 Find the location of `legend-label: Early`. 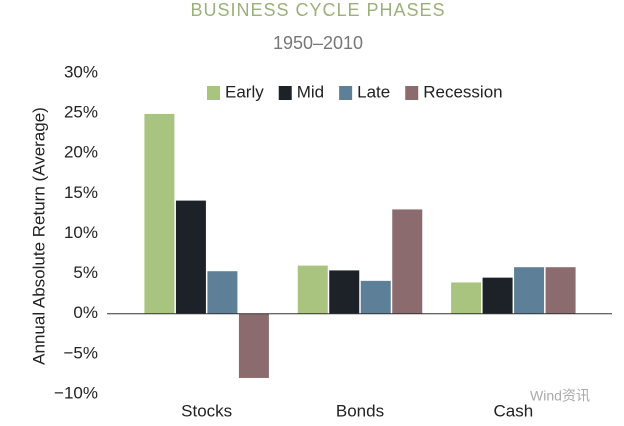

legend-label: Early is located at coordinates (244, 91).